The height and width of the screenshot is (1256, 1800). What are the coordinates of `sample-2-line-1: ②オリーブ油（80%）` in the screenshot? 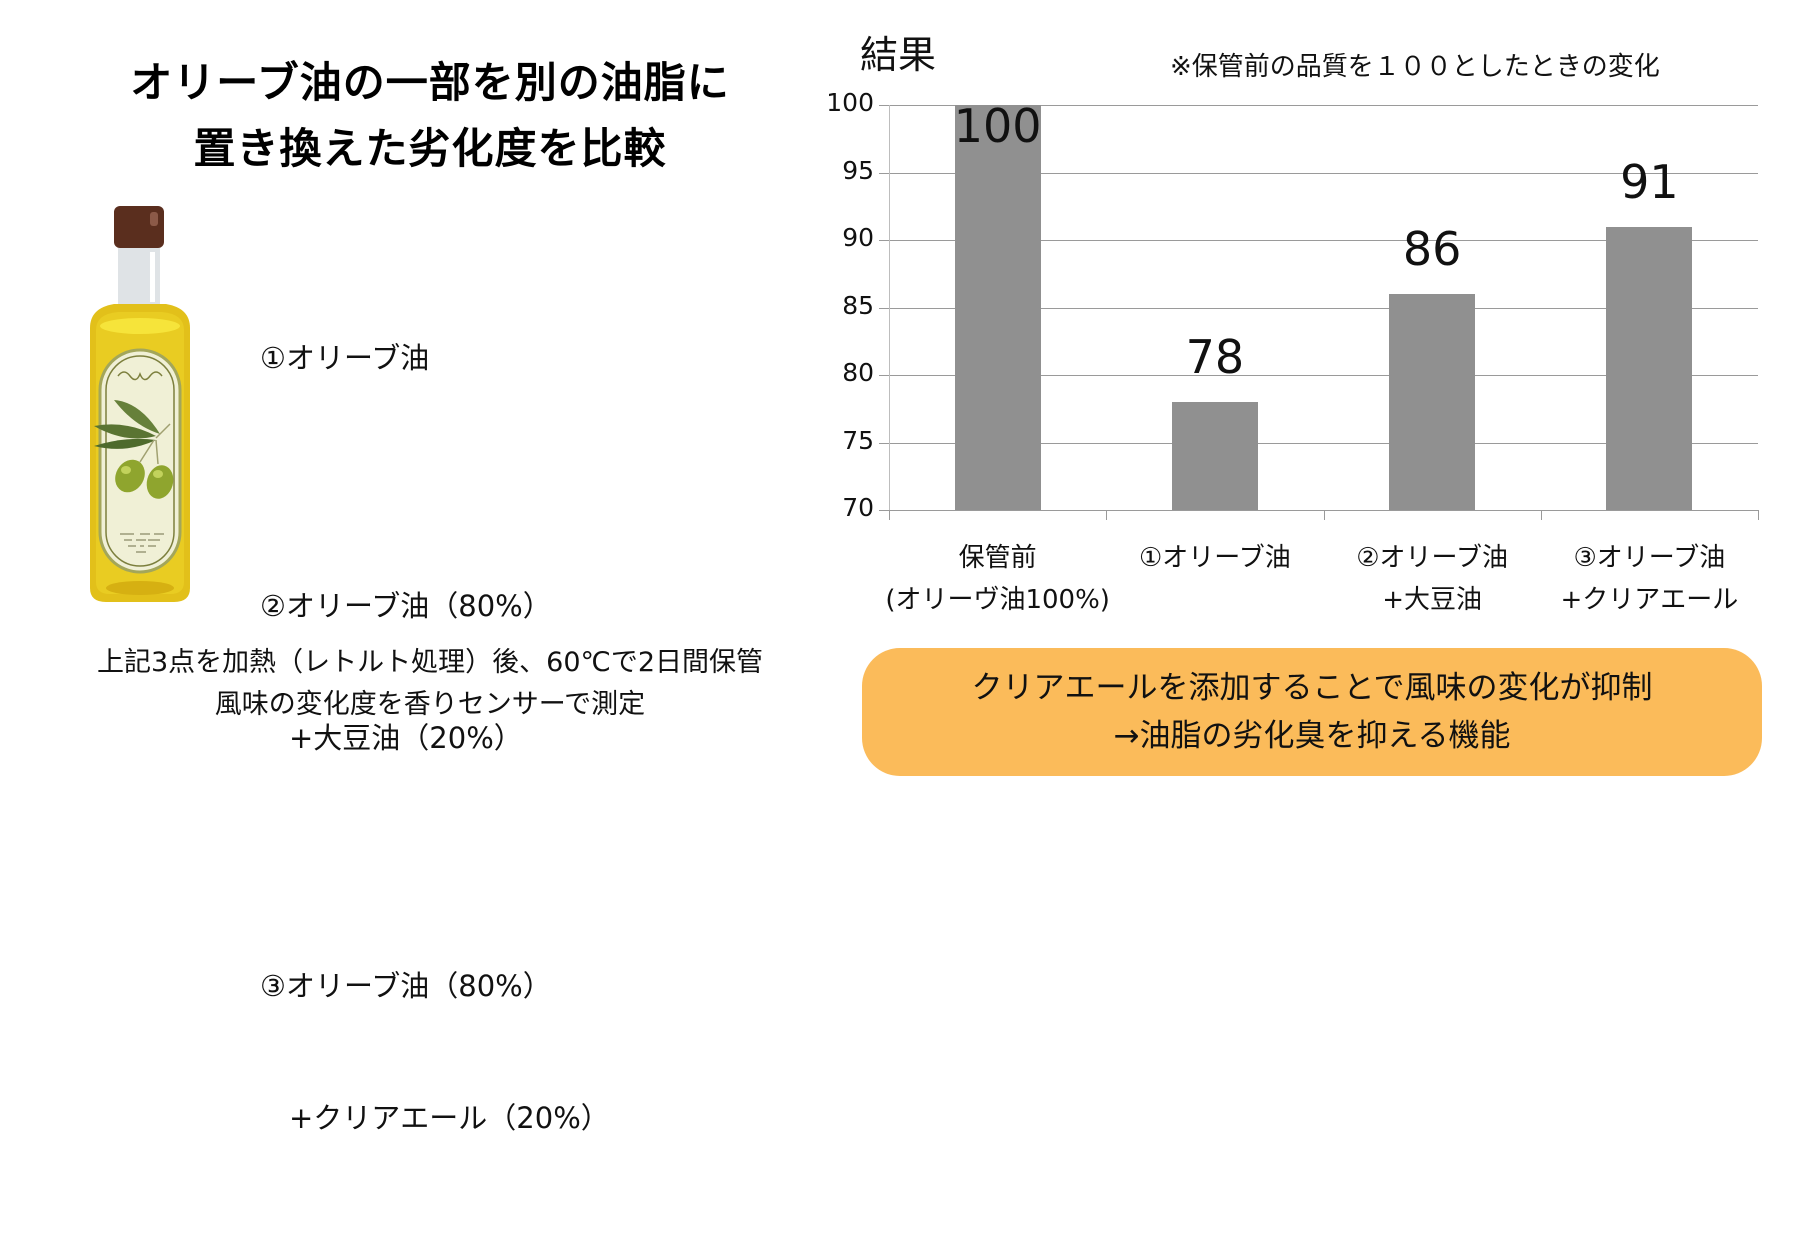 It's located at (406, 606).